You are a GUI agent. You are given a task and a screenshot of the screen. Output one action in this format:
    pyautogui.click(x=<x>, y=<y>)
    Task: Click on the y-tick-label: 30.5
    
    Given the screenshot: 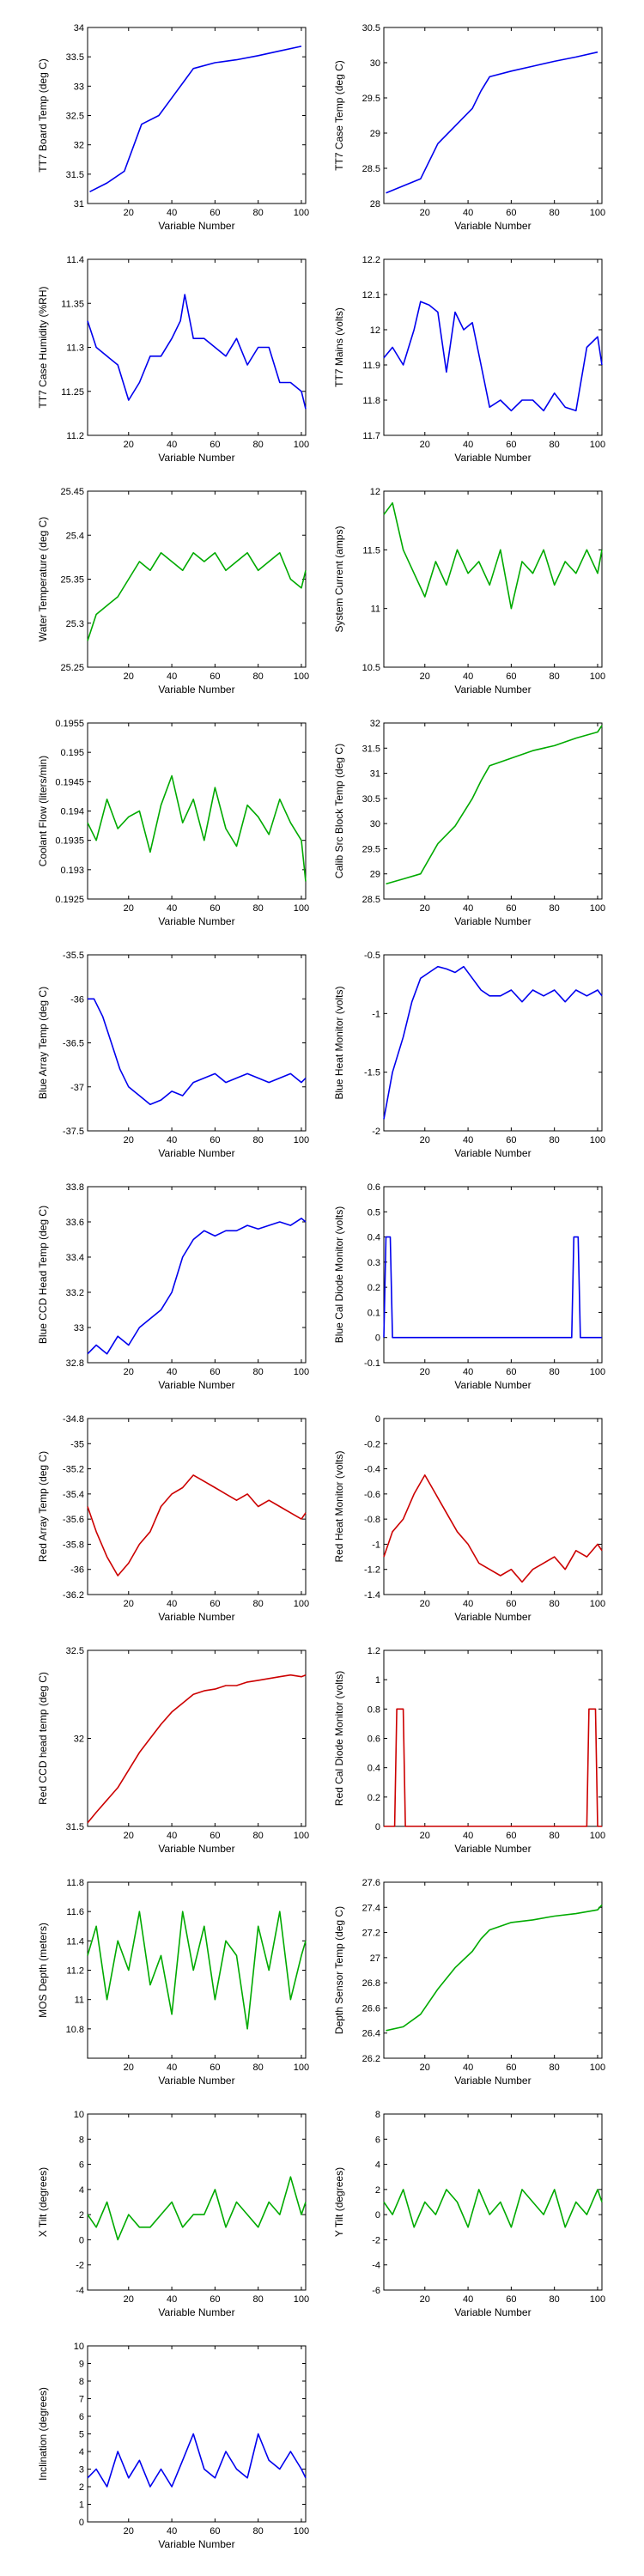 What is the action you would take?
    pyautogui.click(x=371, y=28)
    